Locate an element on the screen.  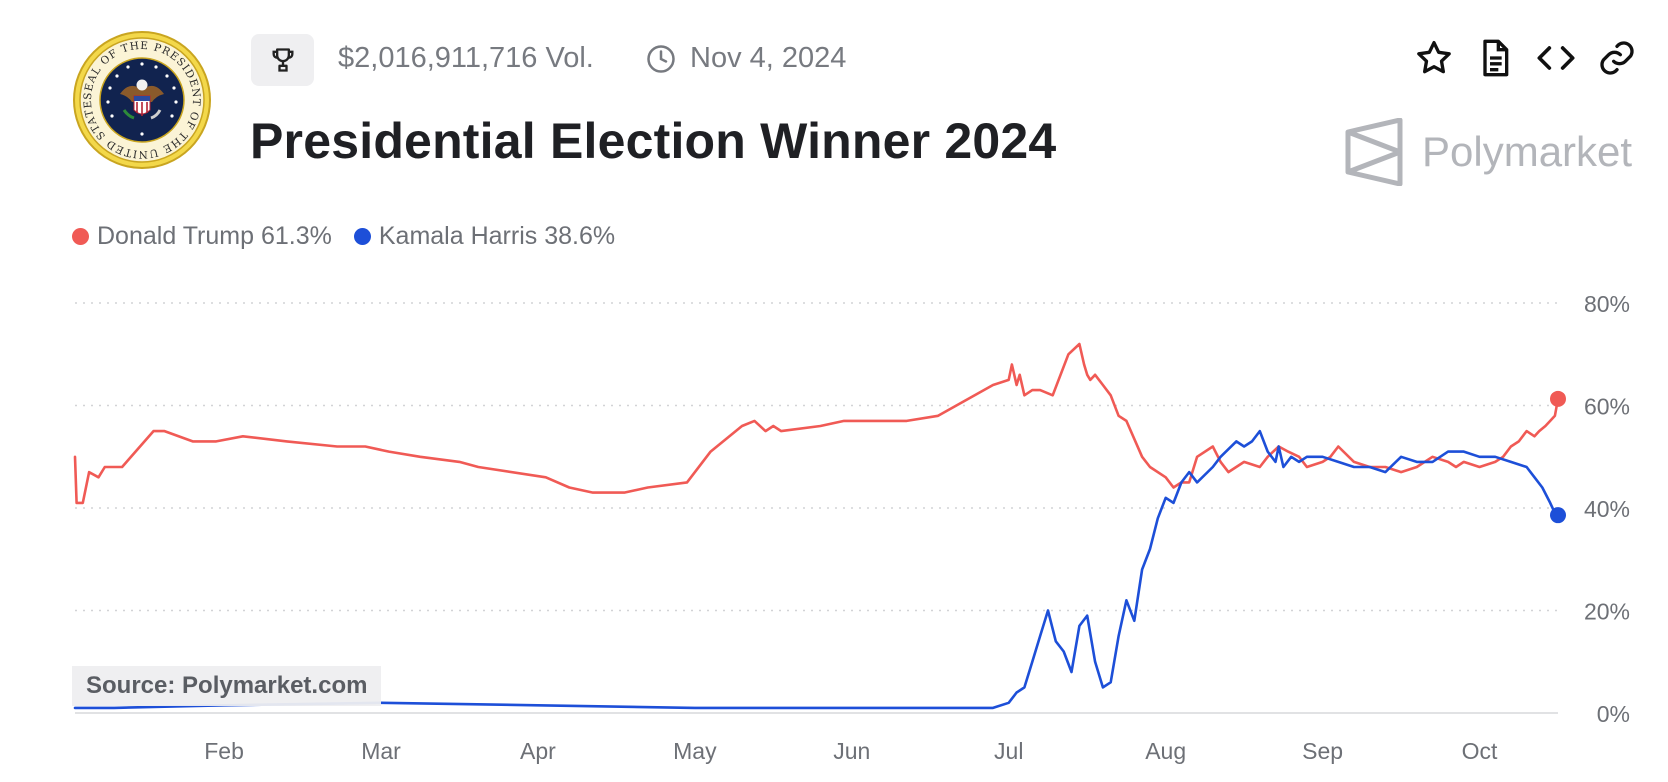
code-icon is located at coordinates (1556, 58).